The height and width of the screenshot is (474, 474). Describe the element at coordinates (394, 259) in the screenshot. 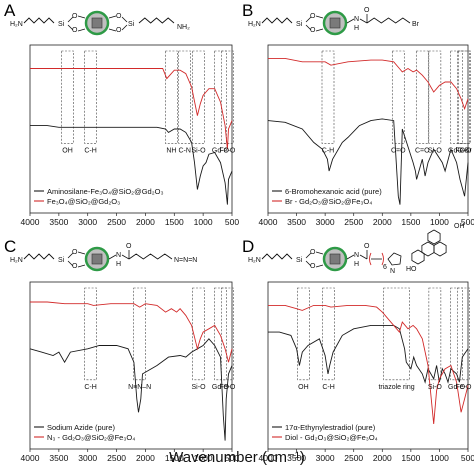

I see `triazole-ring` at that location.